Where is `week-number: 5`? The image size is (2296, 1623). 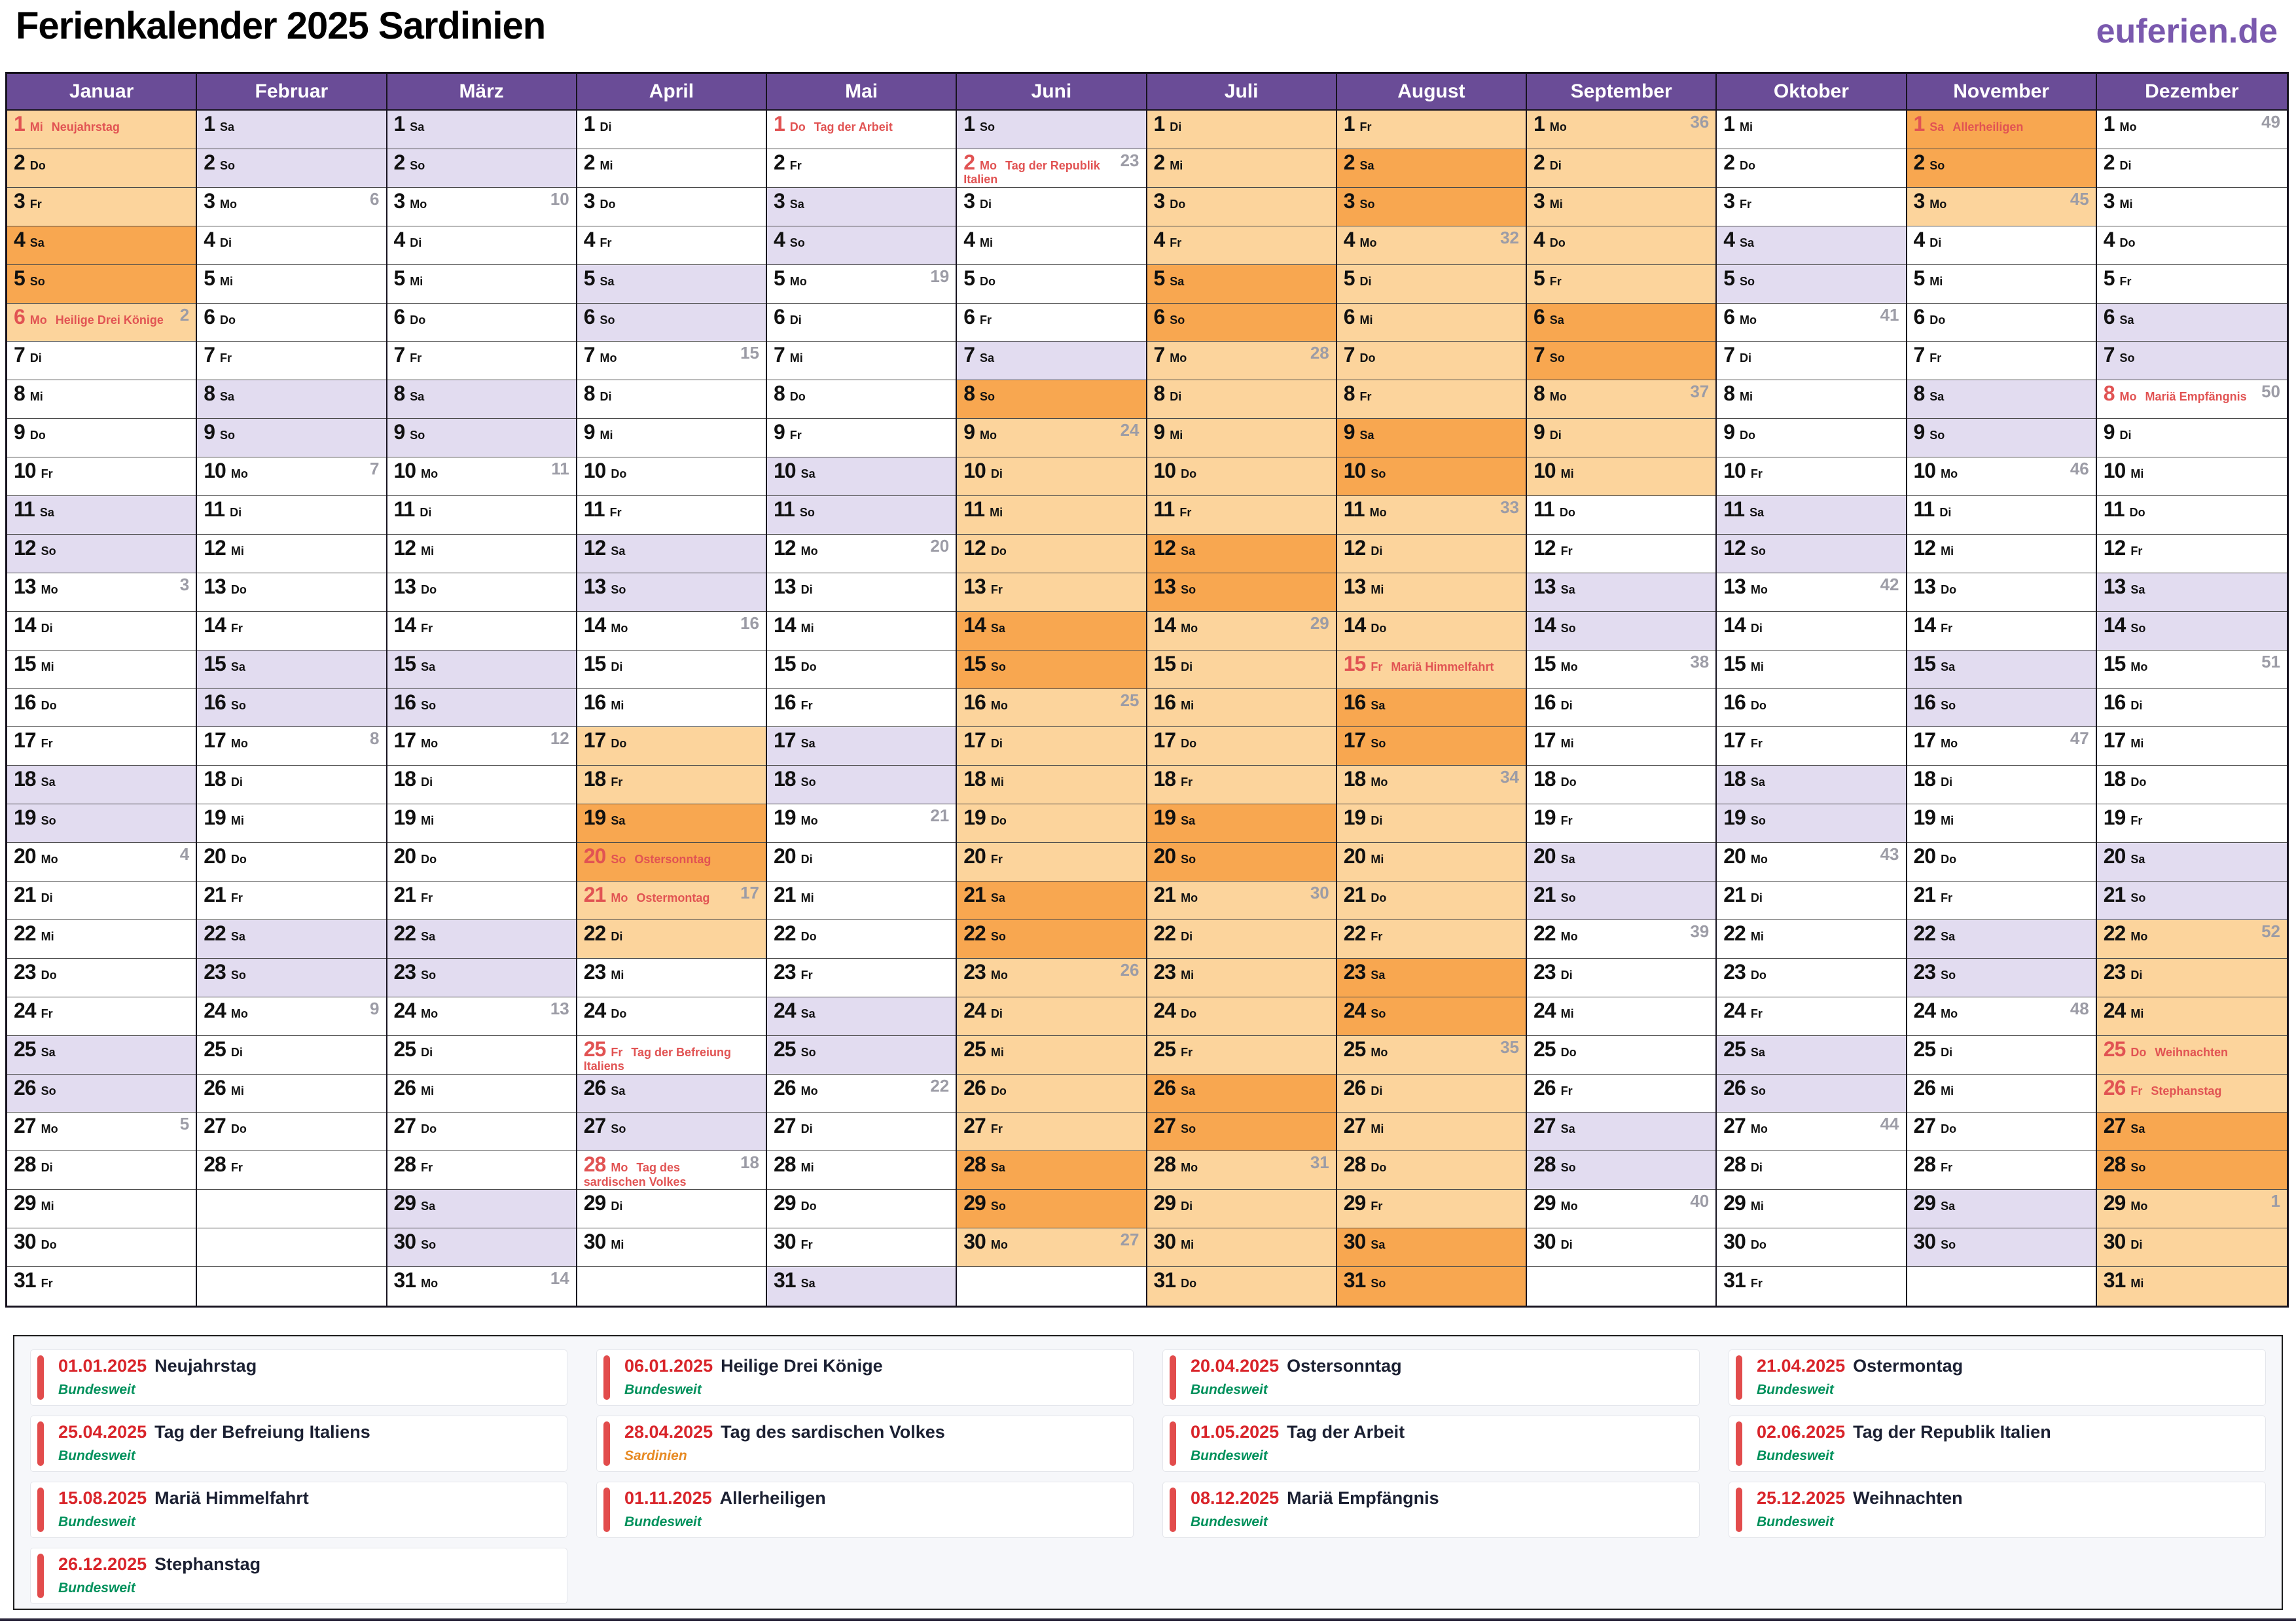 week-number: 5 is located at coordinates (185, 1124).